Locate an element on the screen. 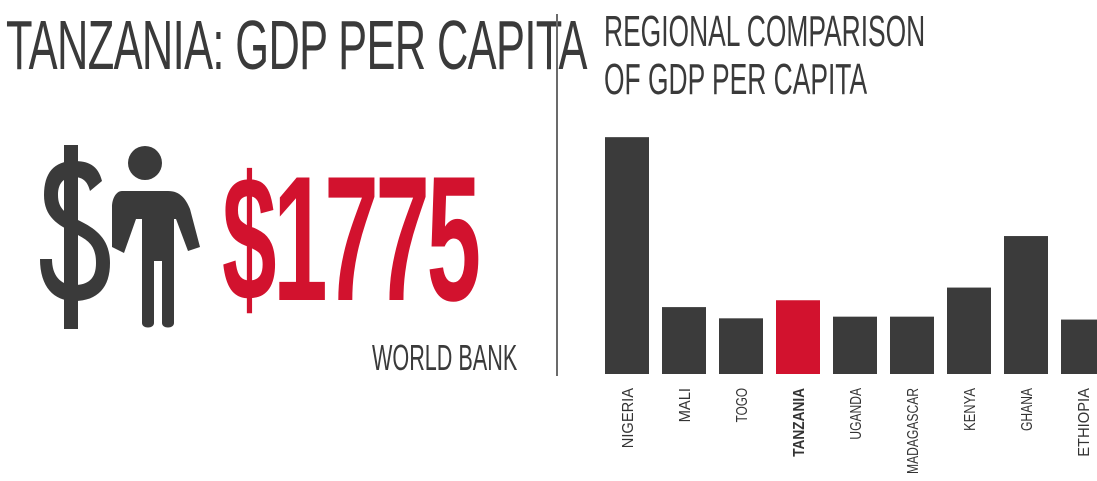 This screenshot has height=481, width=1097. page-title: TANZANIA: GDP PER CAPITA is located at coordinates (296, 45).